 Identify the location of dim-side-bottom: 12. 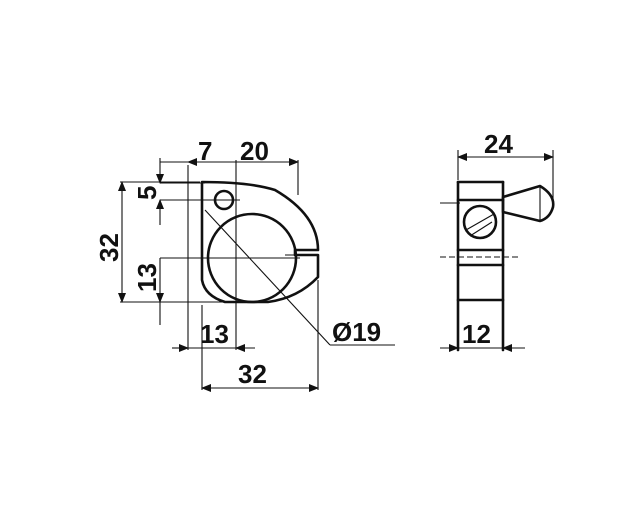
(476, 334).